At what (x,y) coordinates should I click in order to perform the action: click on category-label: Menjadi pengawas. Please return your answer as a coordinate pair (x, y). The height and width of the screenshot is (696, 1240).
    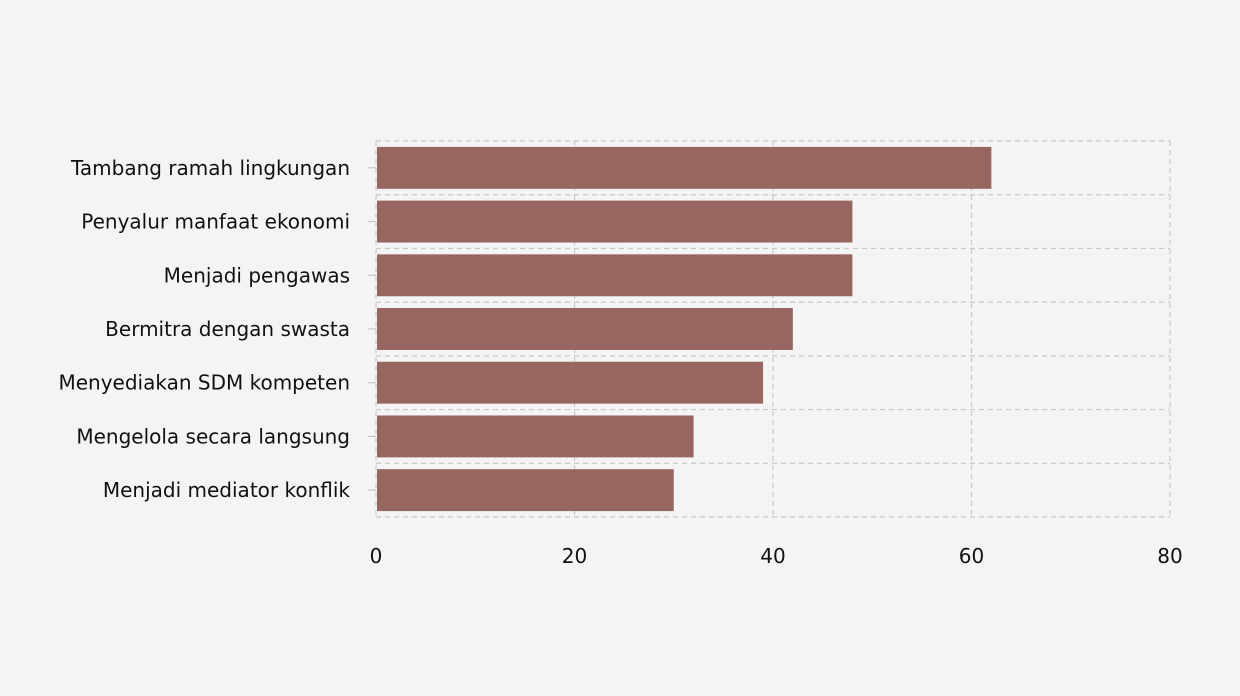
    Looking at the image, I should click on (257, 275).